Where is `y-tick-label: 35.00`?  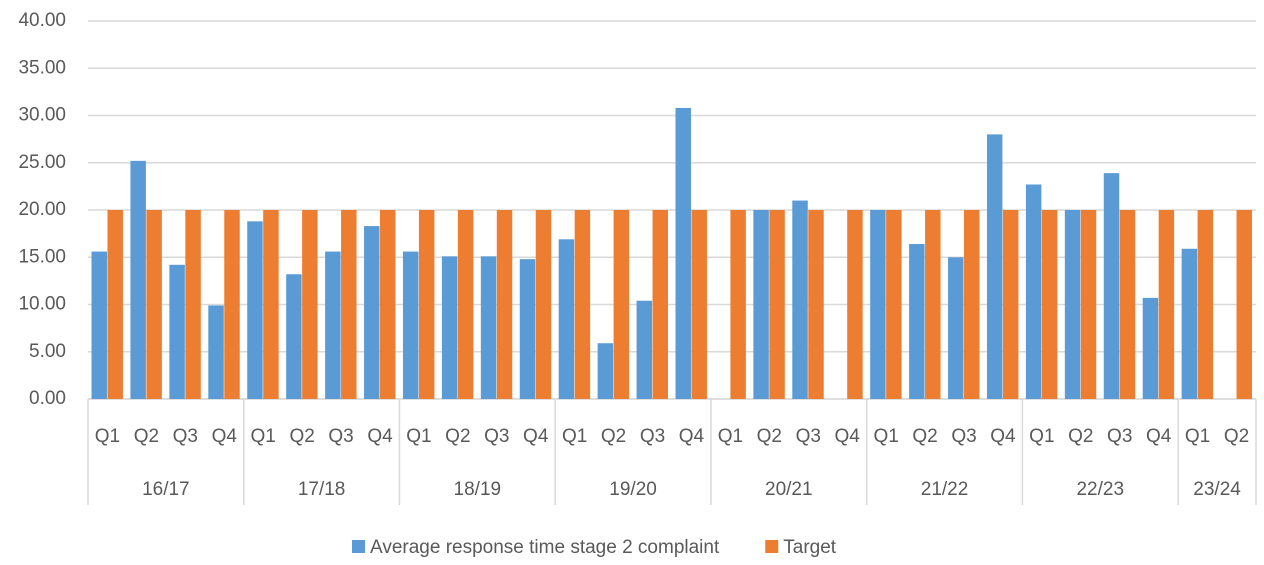 y-tick-label: 35.00 is located at coordinates (42, 67).